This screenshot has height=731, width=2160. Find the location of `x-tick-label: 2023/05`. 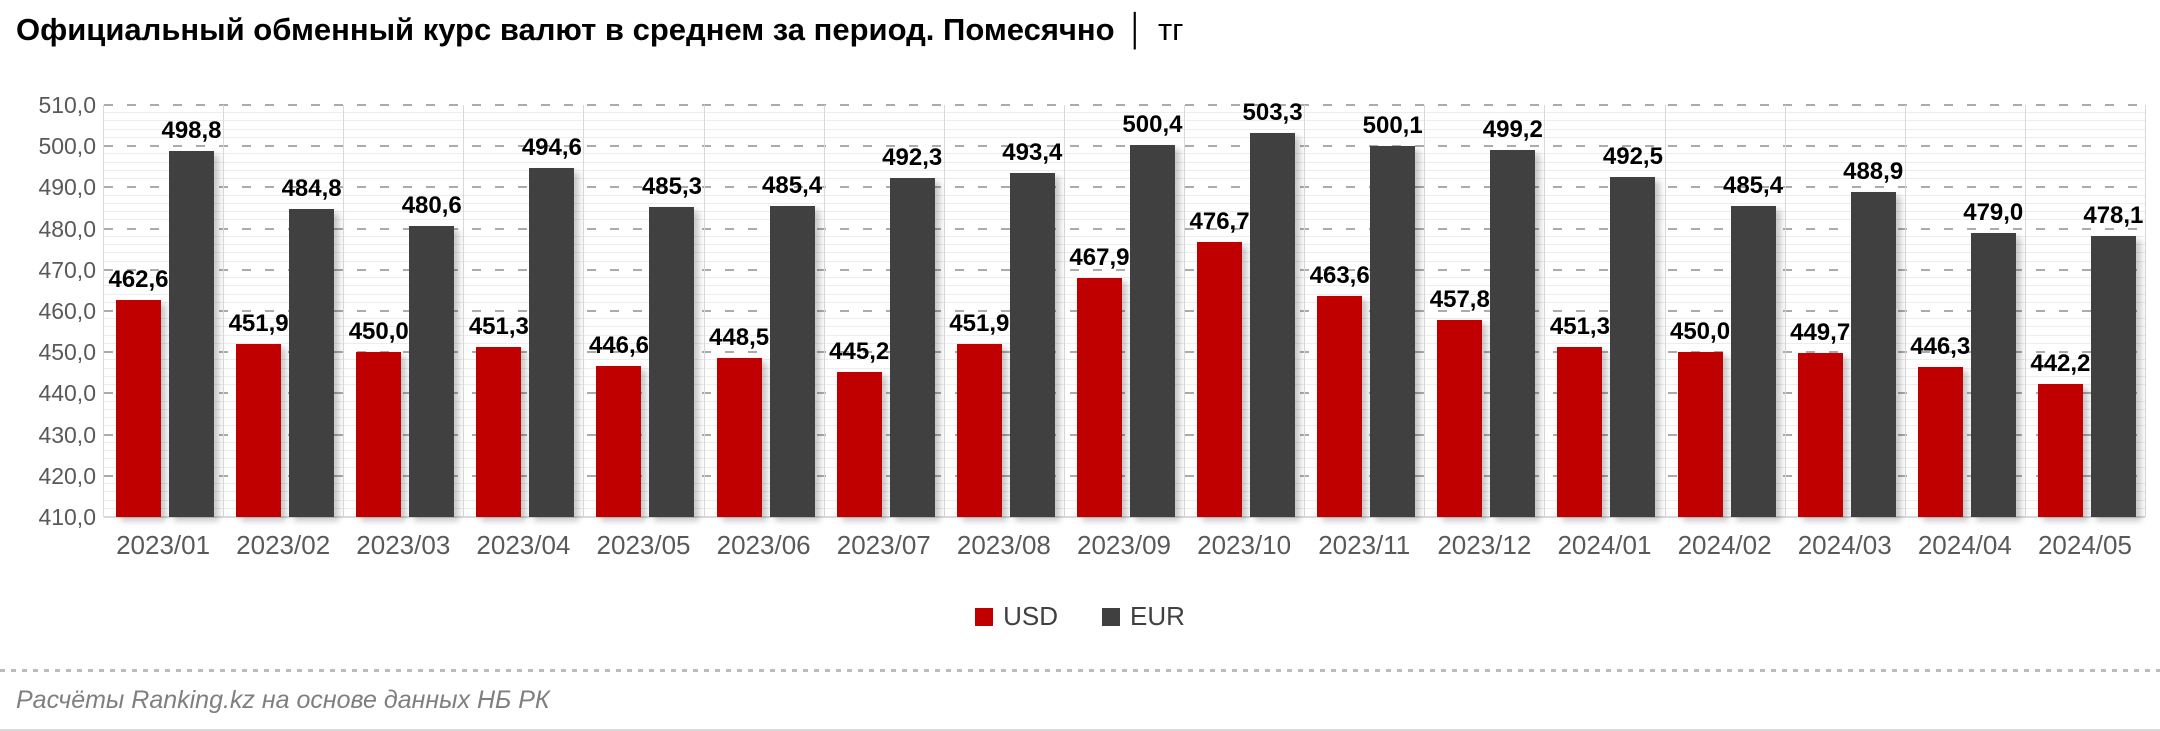

x-tick-label: 2023/05 is located at coordinates (643, 545).